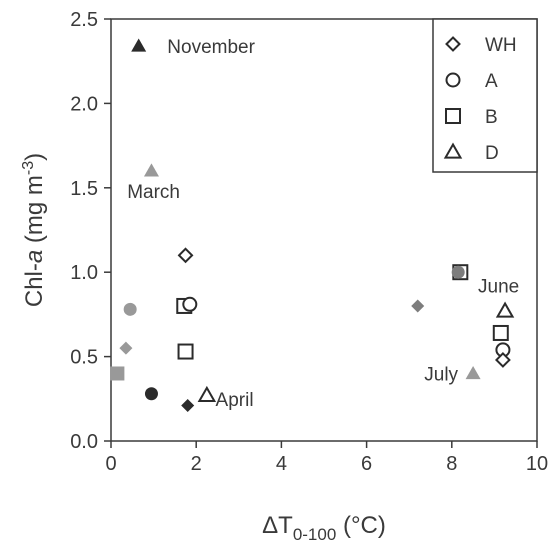  Describe the element at coordinates (84, 189) in the screenshot. I see `y-tick-label: 1.5` at that location.